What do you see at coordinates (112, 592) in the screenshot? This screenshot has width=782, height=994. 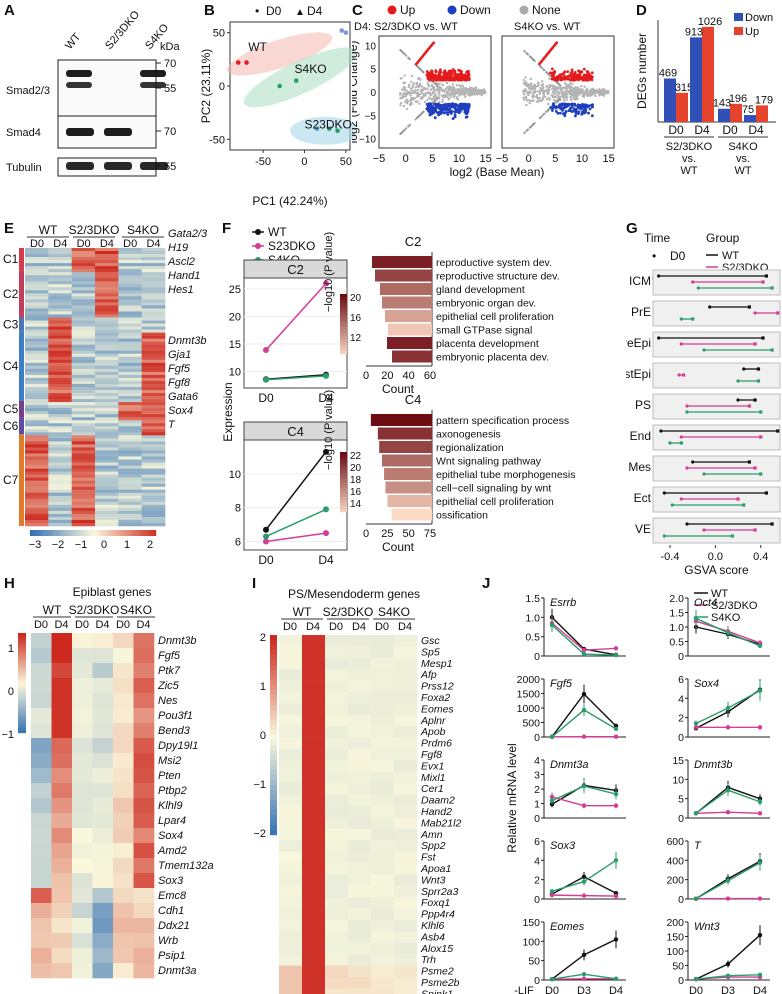 I see `heatmap-title: Epiblast genes` at bounding box center [112, 592].